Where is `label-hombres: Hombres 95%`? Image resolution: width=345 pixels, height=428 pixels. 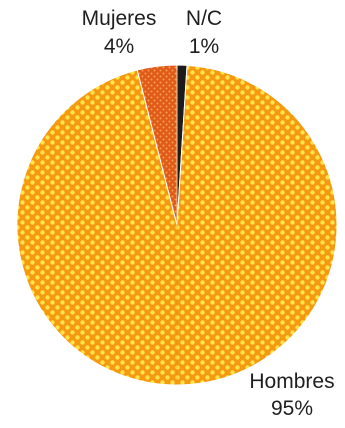
label-hombres: Hombres 95% is located at coordinates (291, 395).